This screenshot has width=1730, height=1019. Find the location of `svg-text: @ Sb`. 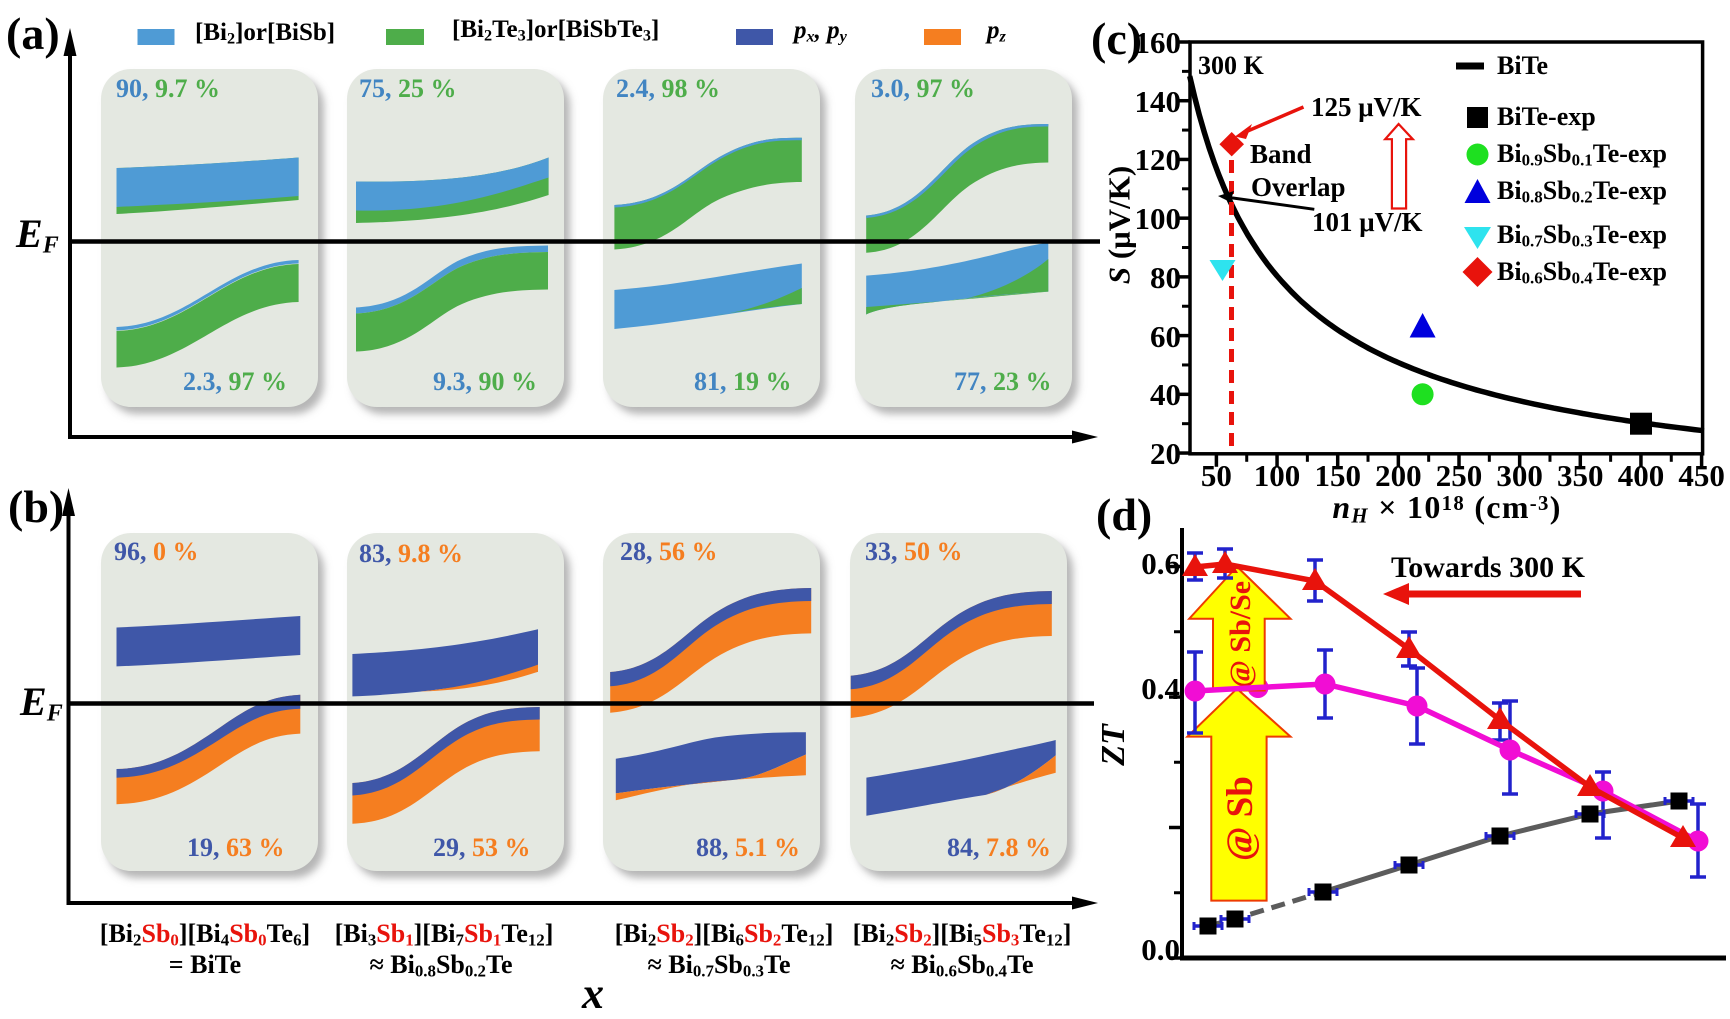

svg-text: @ Sb is located at coordinates (1240, 818).